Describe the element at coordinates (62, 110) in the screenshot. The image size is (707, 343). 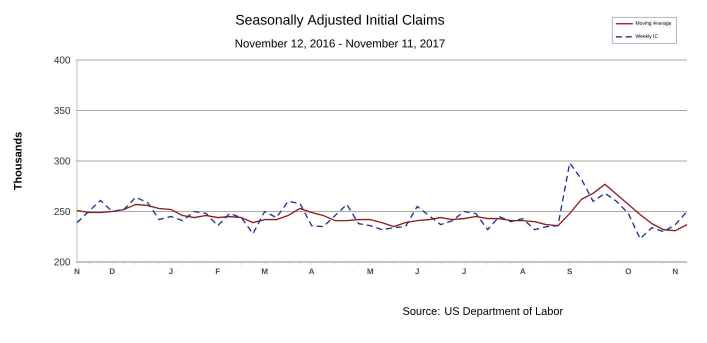
I see `y-tick-label: 350` at that location.